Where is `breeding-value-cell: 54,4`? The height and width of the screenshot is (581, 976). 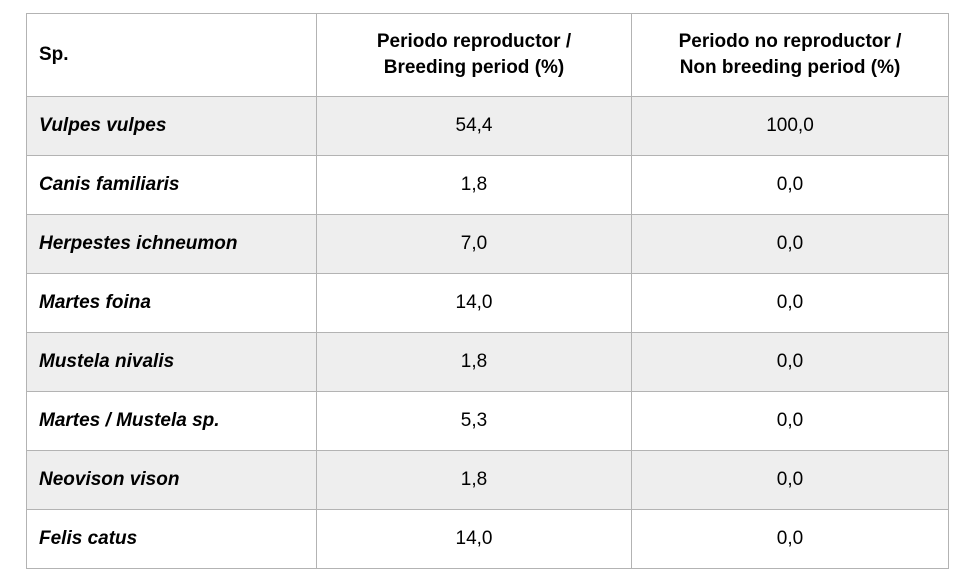 breeding-value-cell: 54,4 is located at coordinates (474, 126).